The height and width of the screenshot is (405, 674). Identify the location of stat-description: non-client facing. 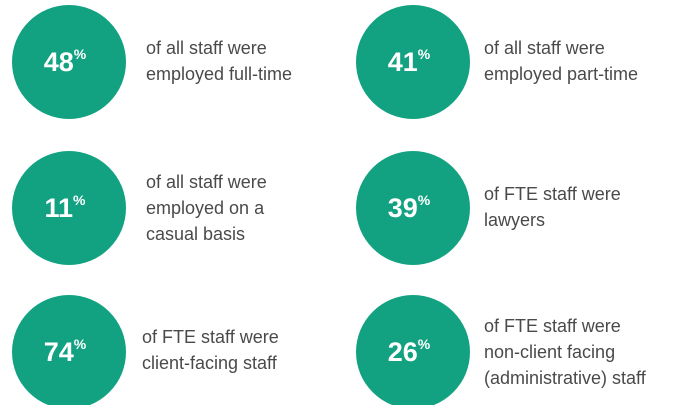
(549, 352).